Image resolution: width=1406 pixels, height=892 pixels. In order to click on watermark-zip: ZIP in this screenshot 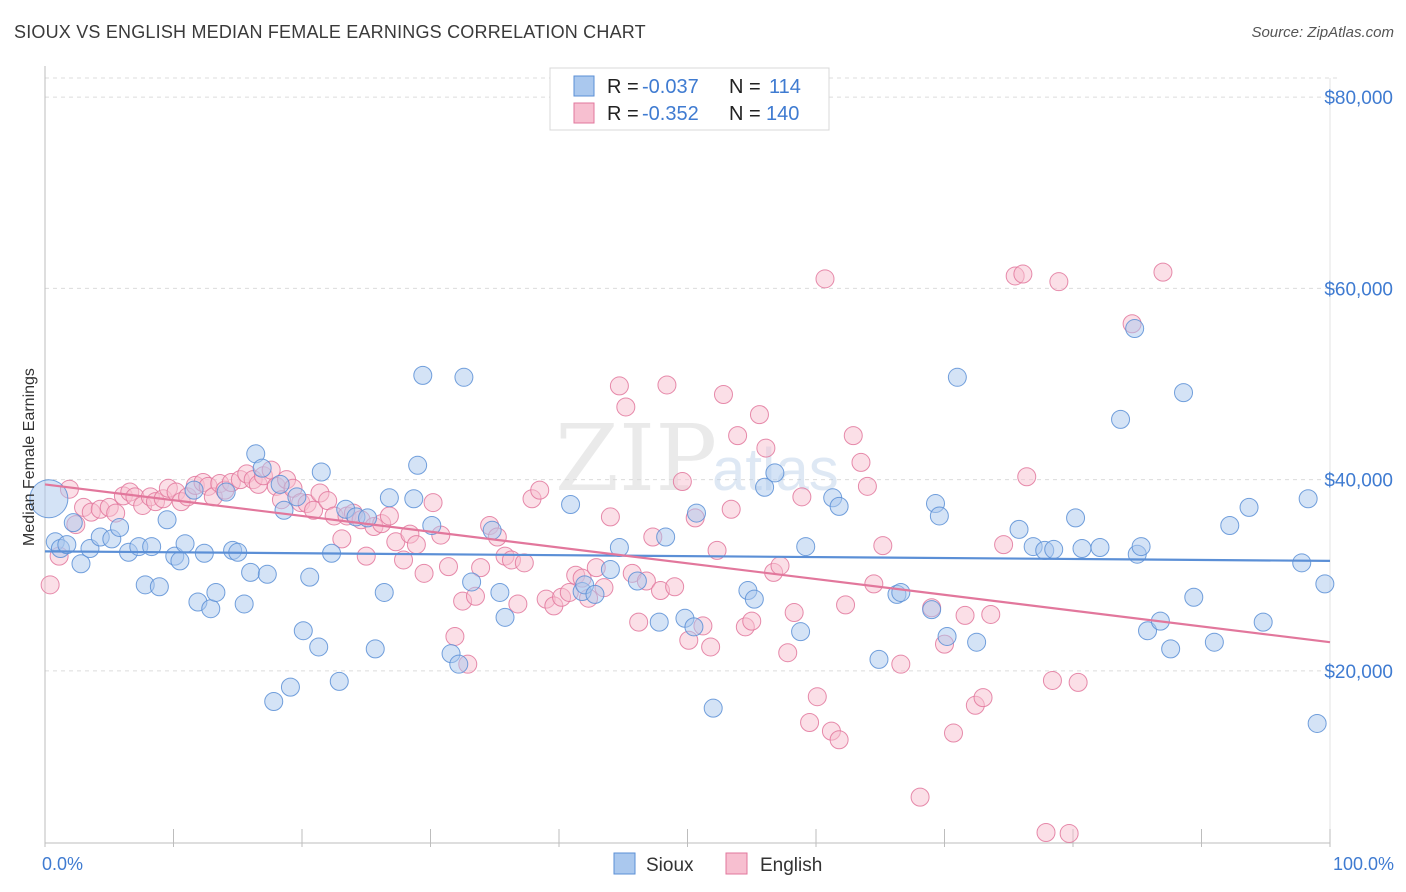, I will do `click(636, 458)`.